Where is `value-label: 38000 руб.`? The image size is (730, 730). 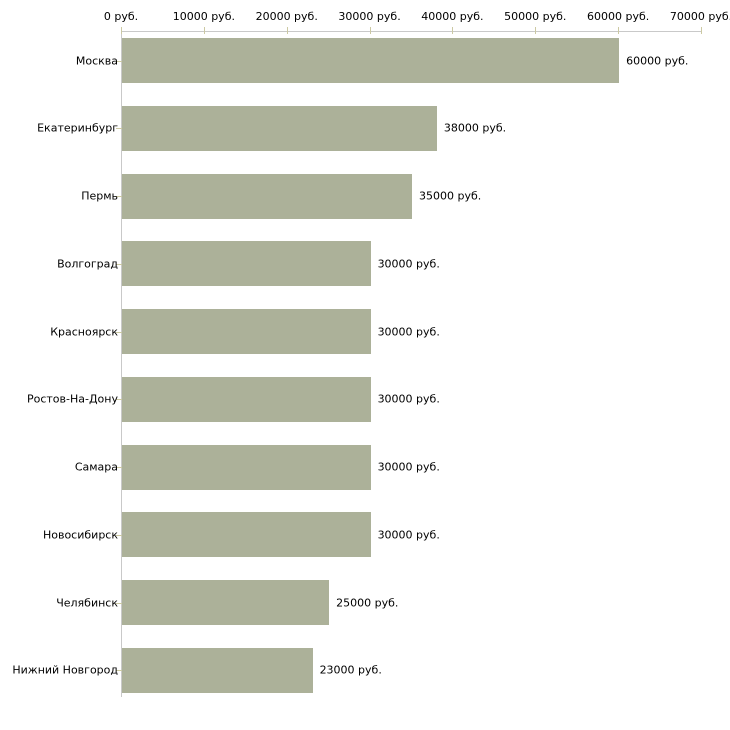 value-label: 38000 руб. is located at coordinates (475, 128).